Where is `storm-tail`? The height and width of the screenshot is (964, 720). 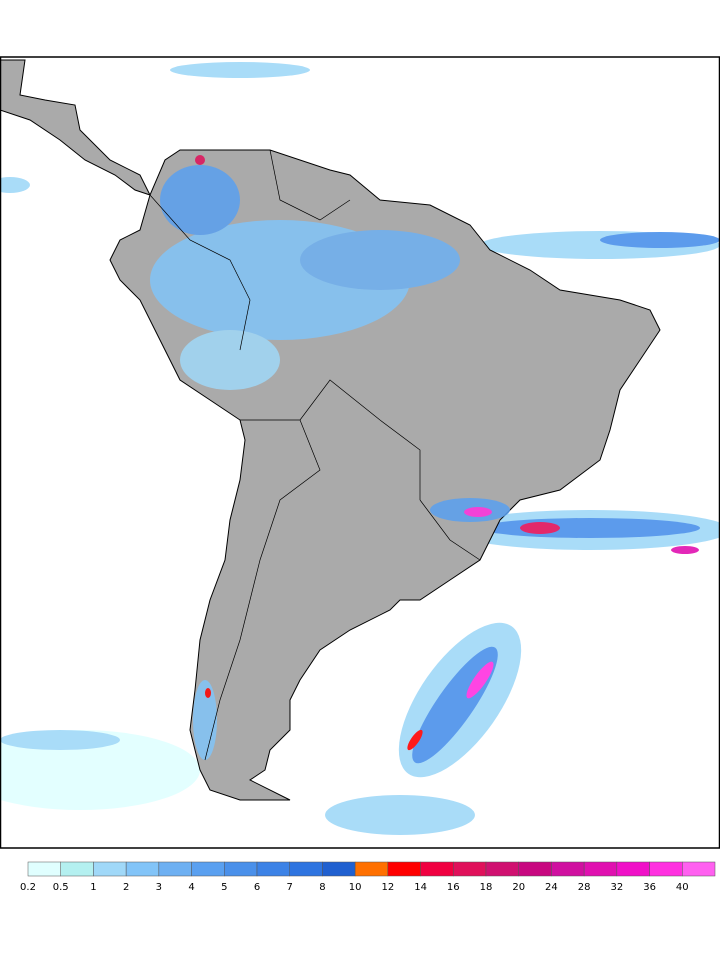
storm-tail is located at coordinates (400, 815).